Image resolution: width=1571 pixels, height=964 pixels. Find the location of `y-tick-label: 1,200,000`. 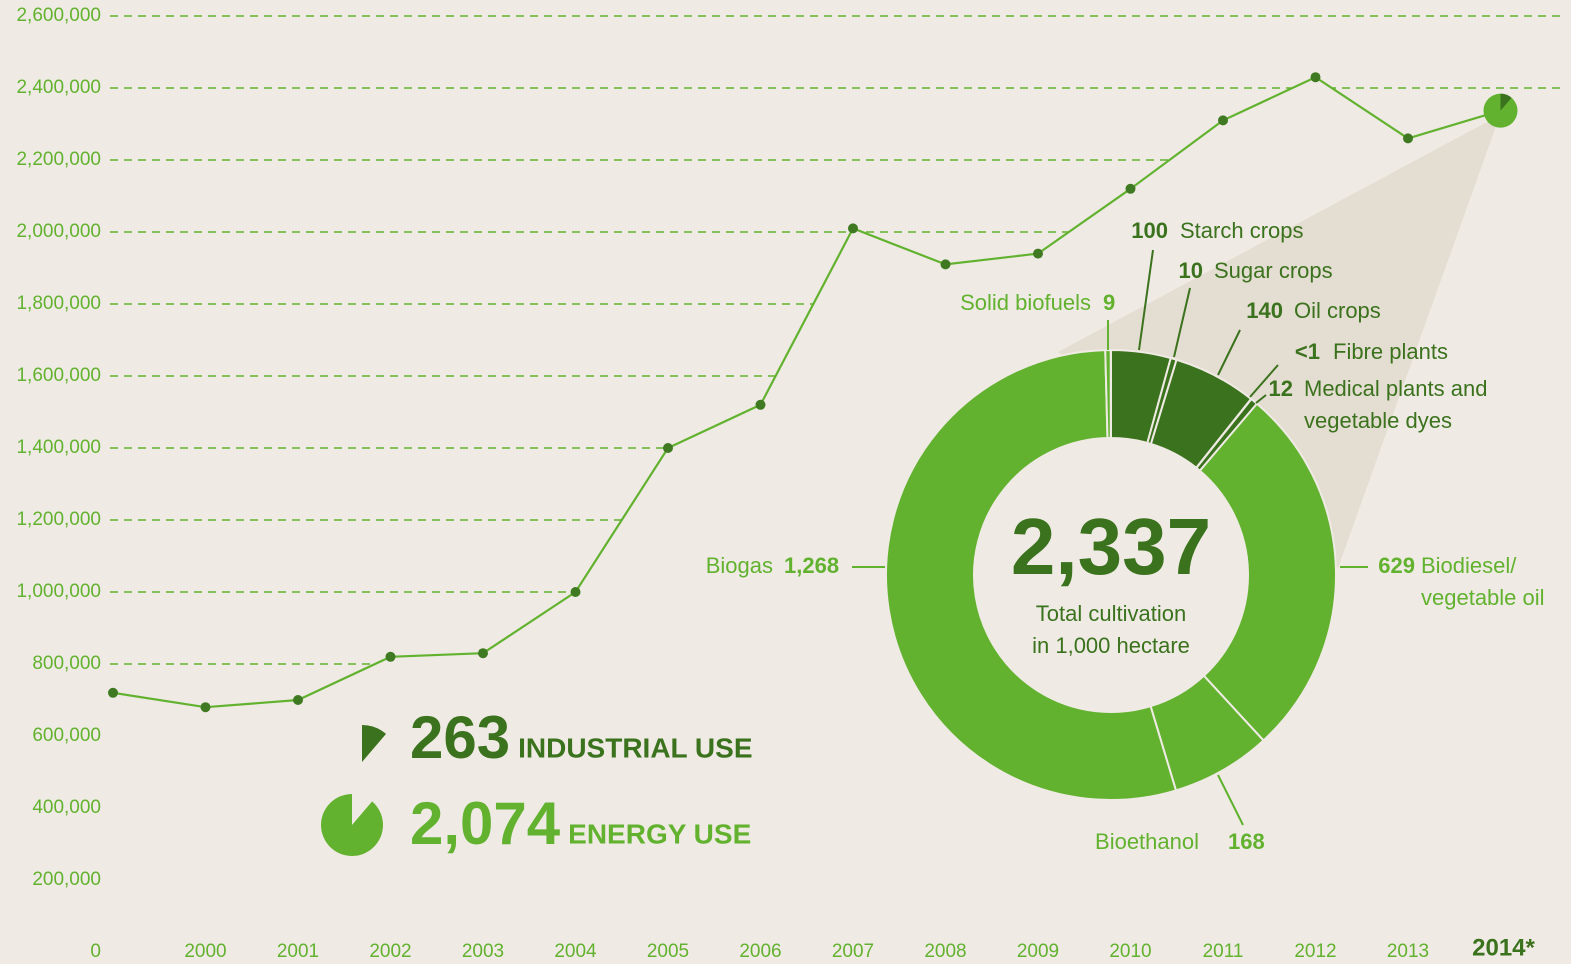

y-tick-label: 1,200,000 is located at coordinates (58, 519).